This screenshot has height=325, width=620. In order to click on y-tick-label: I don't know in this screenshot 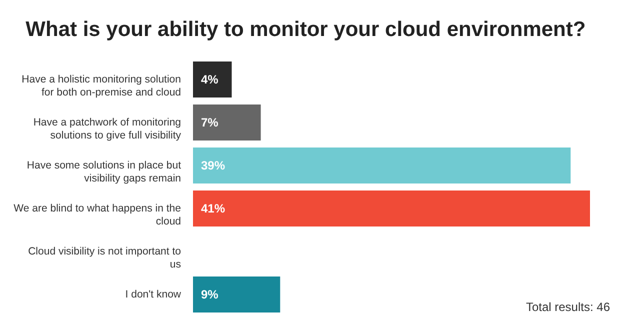, I will do `click(153, 294)`.